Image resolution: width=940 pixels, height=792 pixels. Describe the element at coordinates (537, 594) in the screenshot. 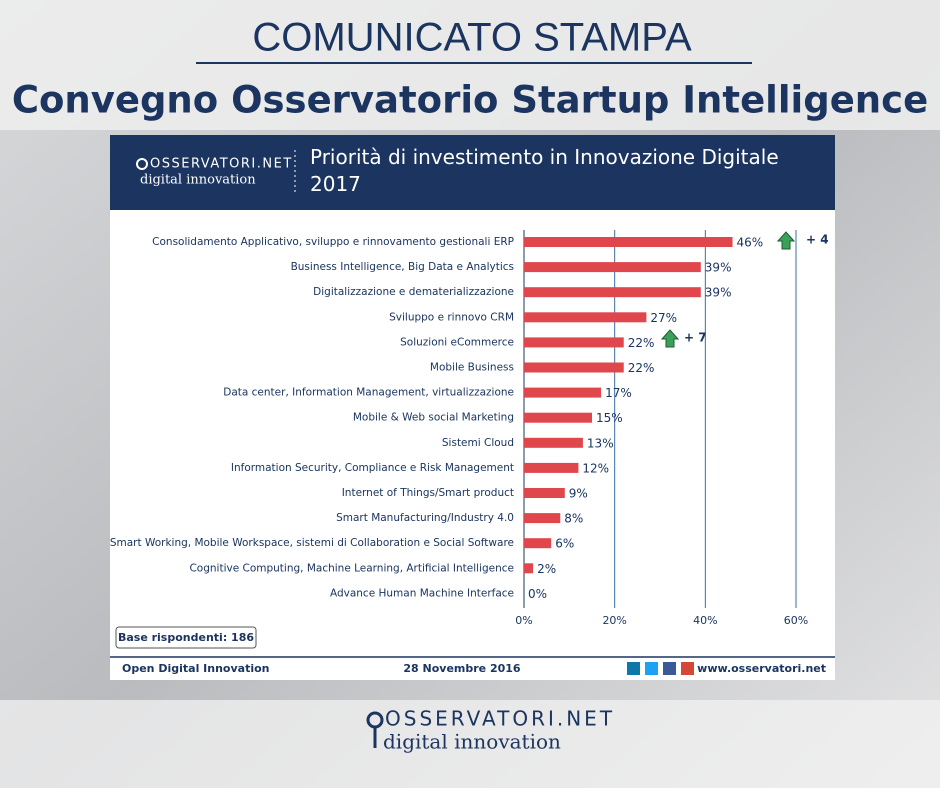

I see `value-label: 0%` at that location.